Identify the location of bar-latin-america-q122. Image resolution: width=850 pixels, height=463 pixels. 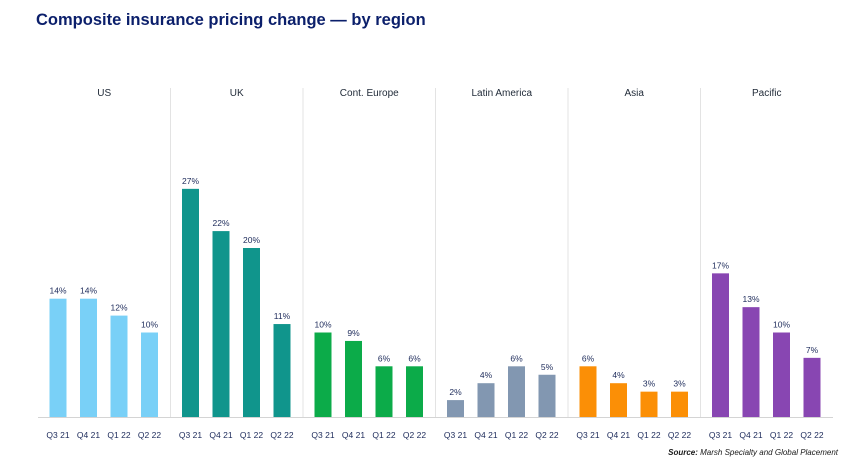
(516, 391).